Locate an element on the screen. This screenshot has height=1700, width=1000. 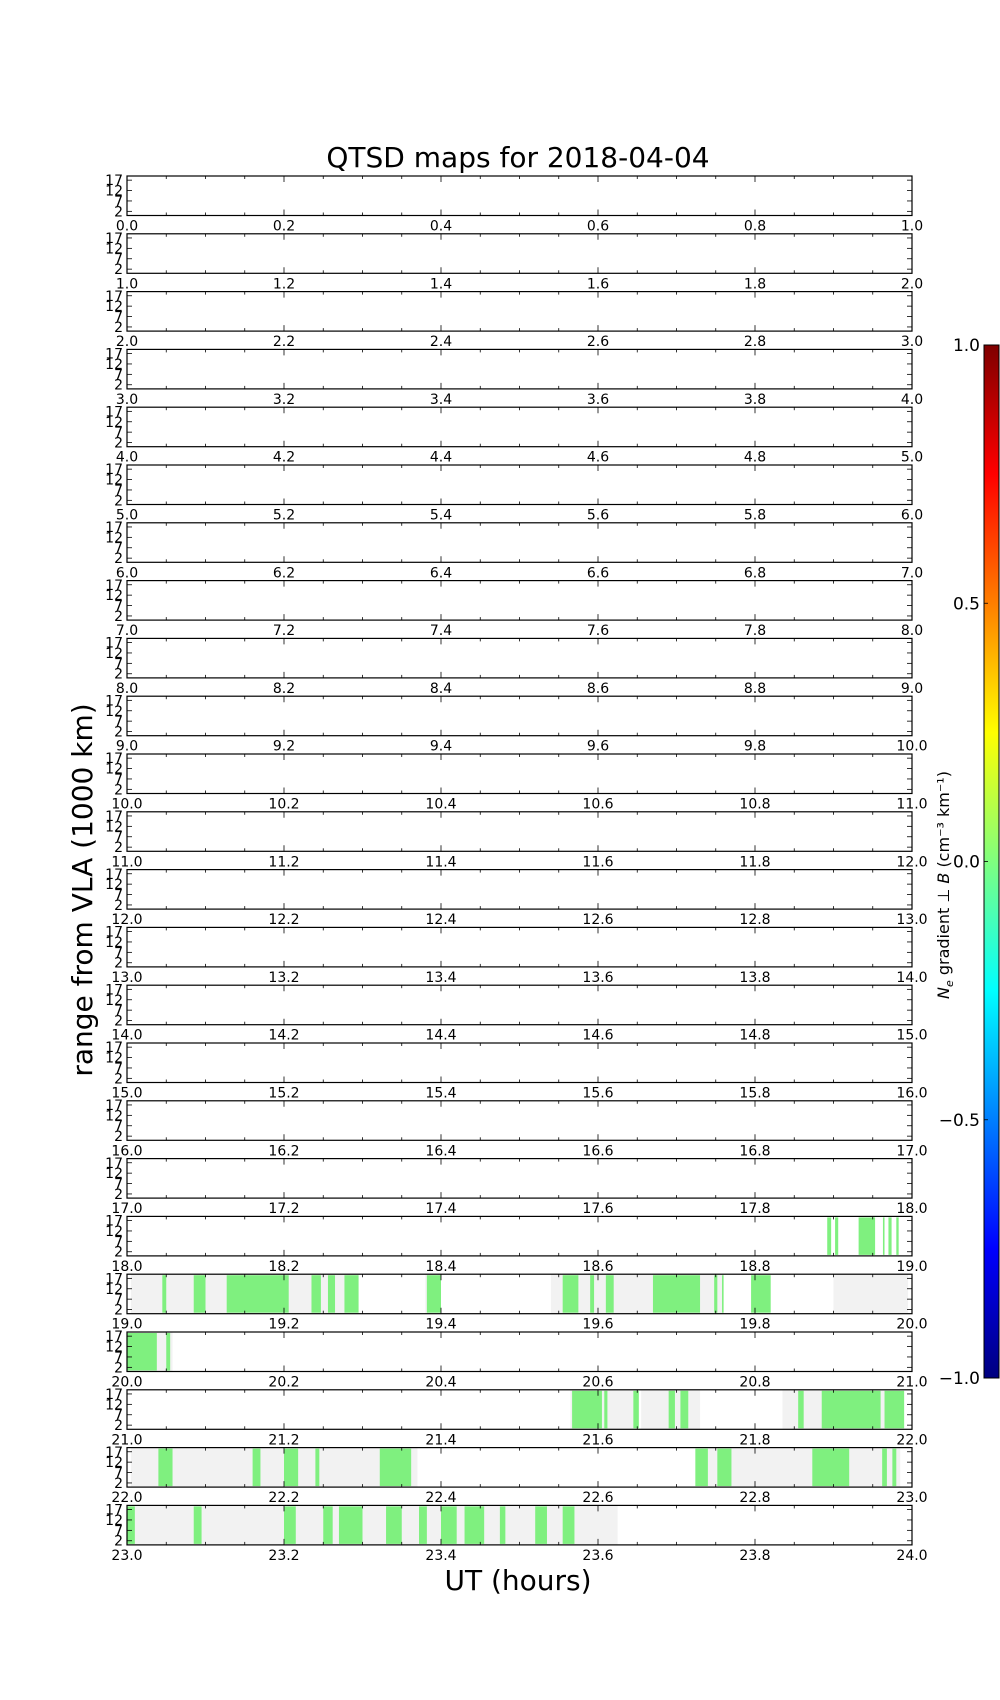
x-tick-label: 16.0 is located at coordinates (911, 1094).